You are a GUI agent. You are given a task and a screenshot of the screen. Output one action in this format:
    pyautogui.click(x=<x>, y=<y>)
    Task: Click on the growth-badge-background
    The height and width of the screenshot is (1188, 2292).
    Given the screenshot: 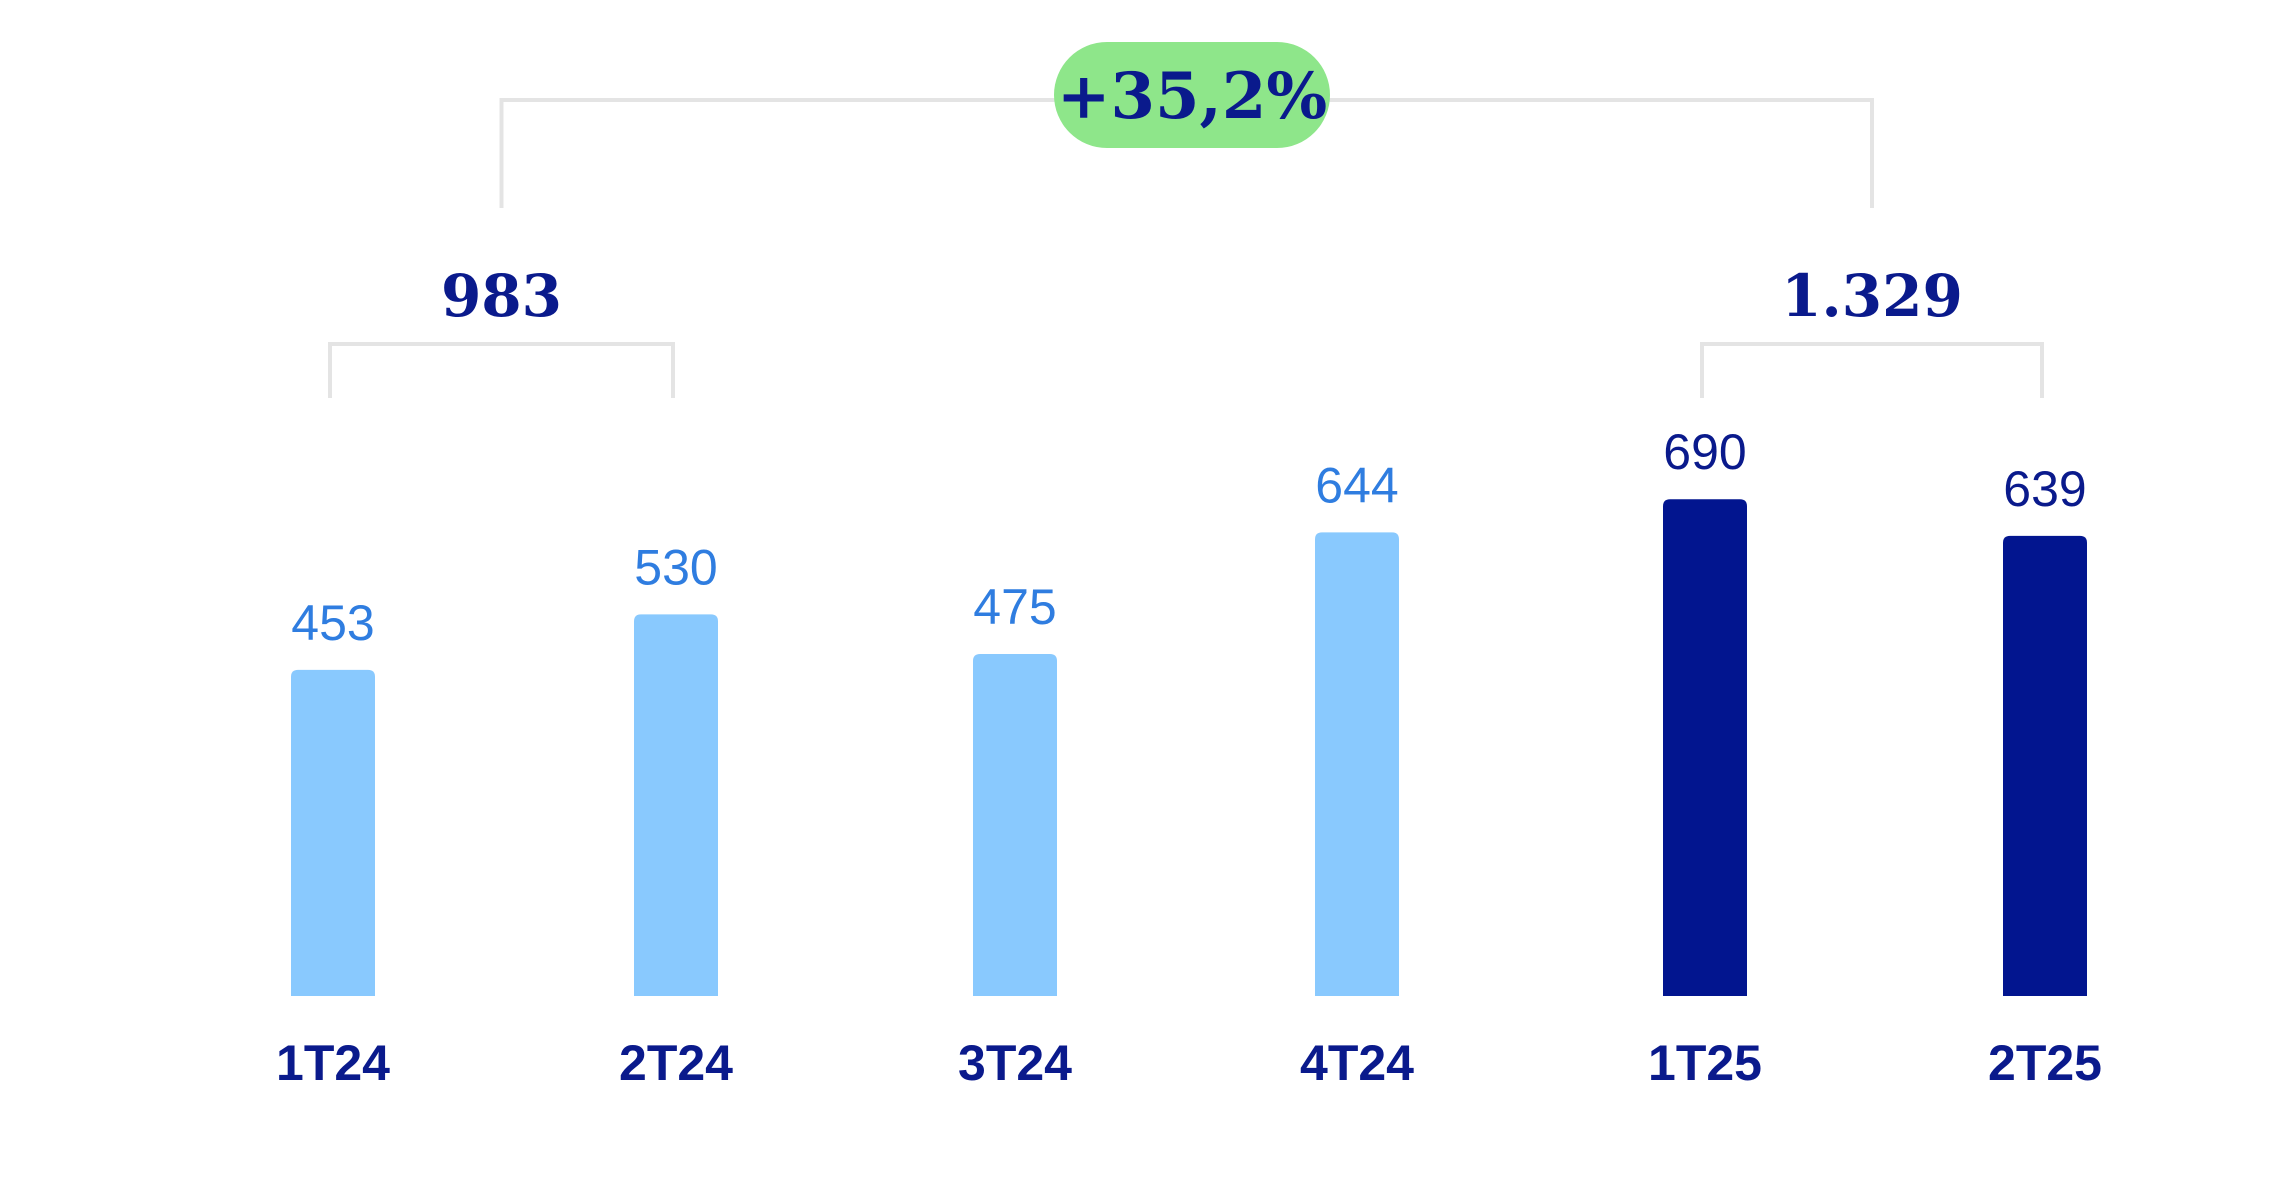 What is the action you would take?
    pyautogui.click(x=1192, y=95)
    